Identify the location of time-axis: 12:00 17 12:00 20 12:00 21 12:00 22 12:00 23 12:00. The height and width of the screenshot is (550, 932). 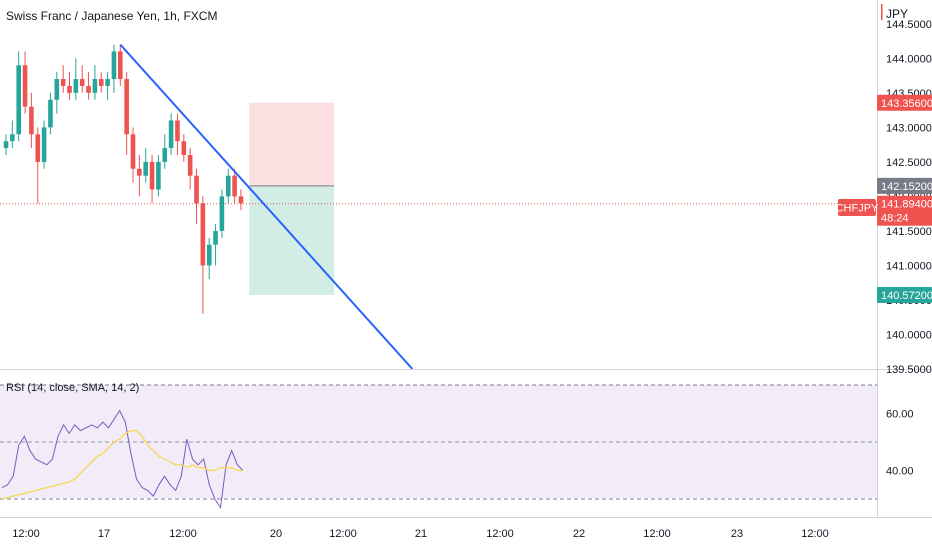
(420, 534).